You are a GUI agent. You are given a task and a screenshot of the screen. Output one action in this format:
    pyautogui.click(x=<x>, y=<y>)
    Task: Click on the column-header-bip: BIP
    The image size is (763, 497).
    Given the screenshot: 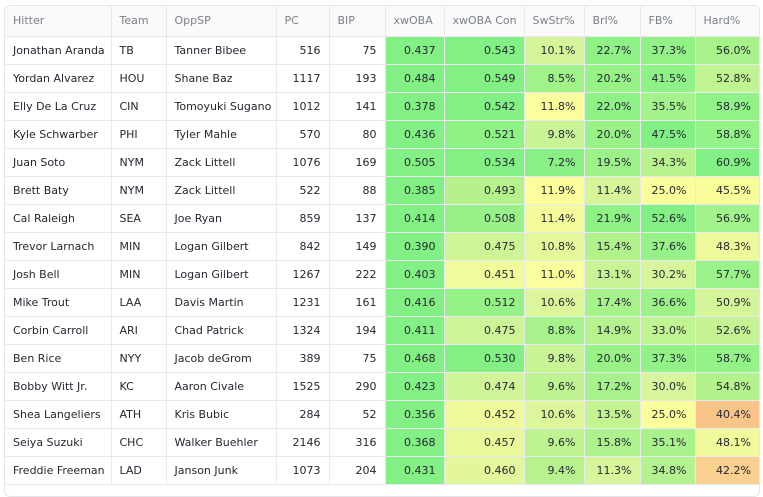 What is the action you would take?
    pyautogui.click(x=357, y=21)
    